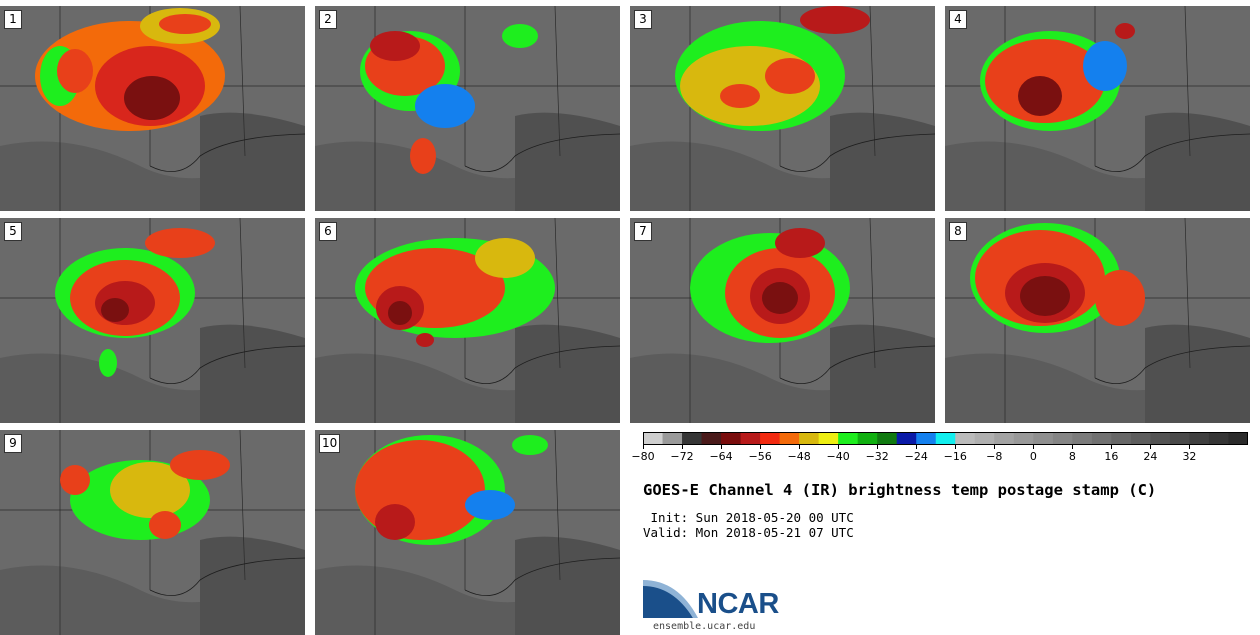  What do you see at coordinates (1189, 456) in the screenshot?
I see `colorbar-tick-label: 32` at bounding box center [1189, 456].